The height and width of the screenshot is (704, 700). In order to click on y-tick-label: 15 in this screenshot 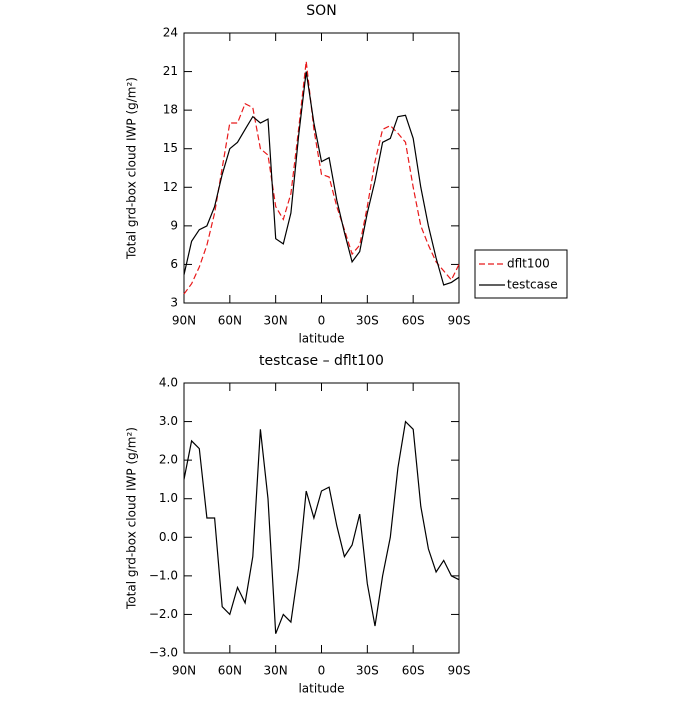, I will do `click(170, 148)`.